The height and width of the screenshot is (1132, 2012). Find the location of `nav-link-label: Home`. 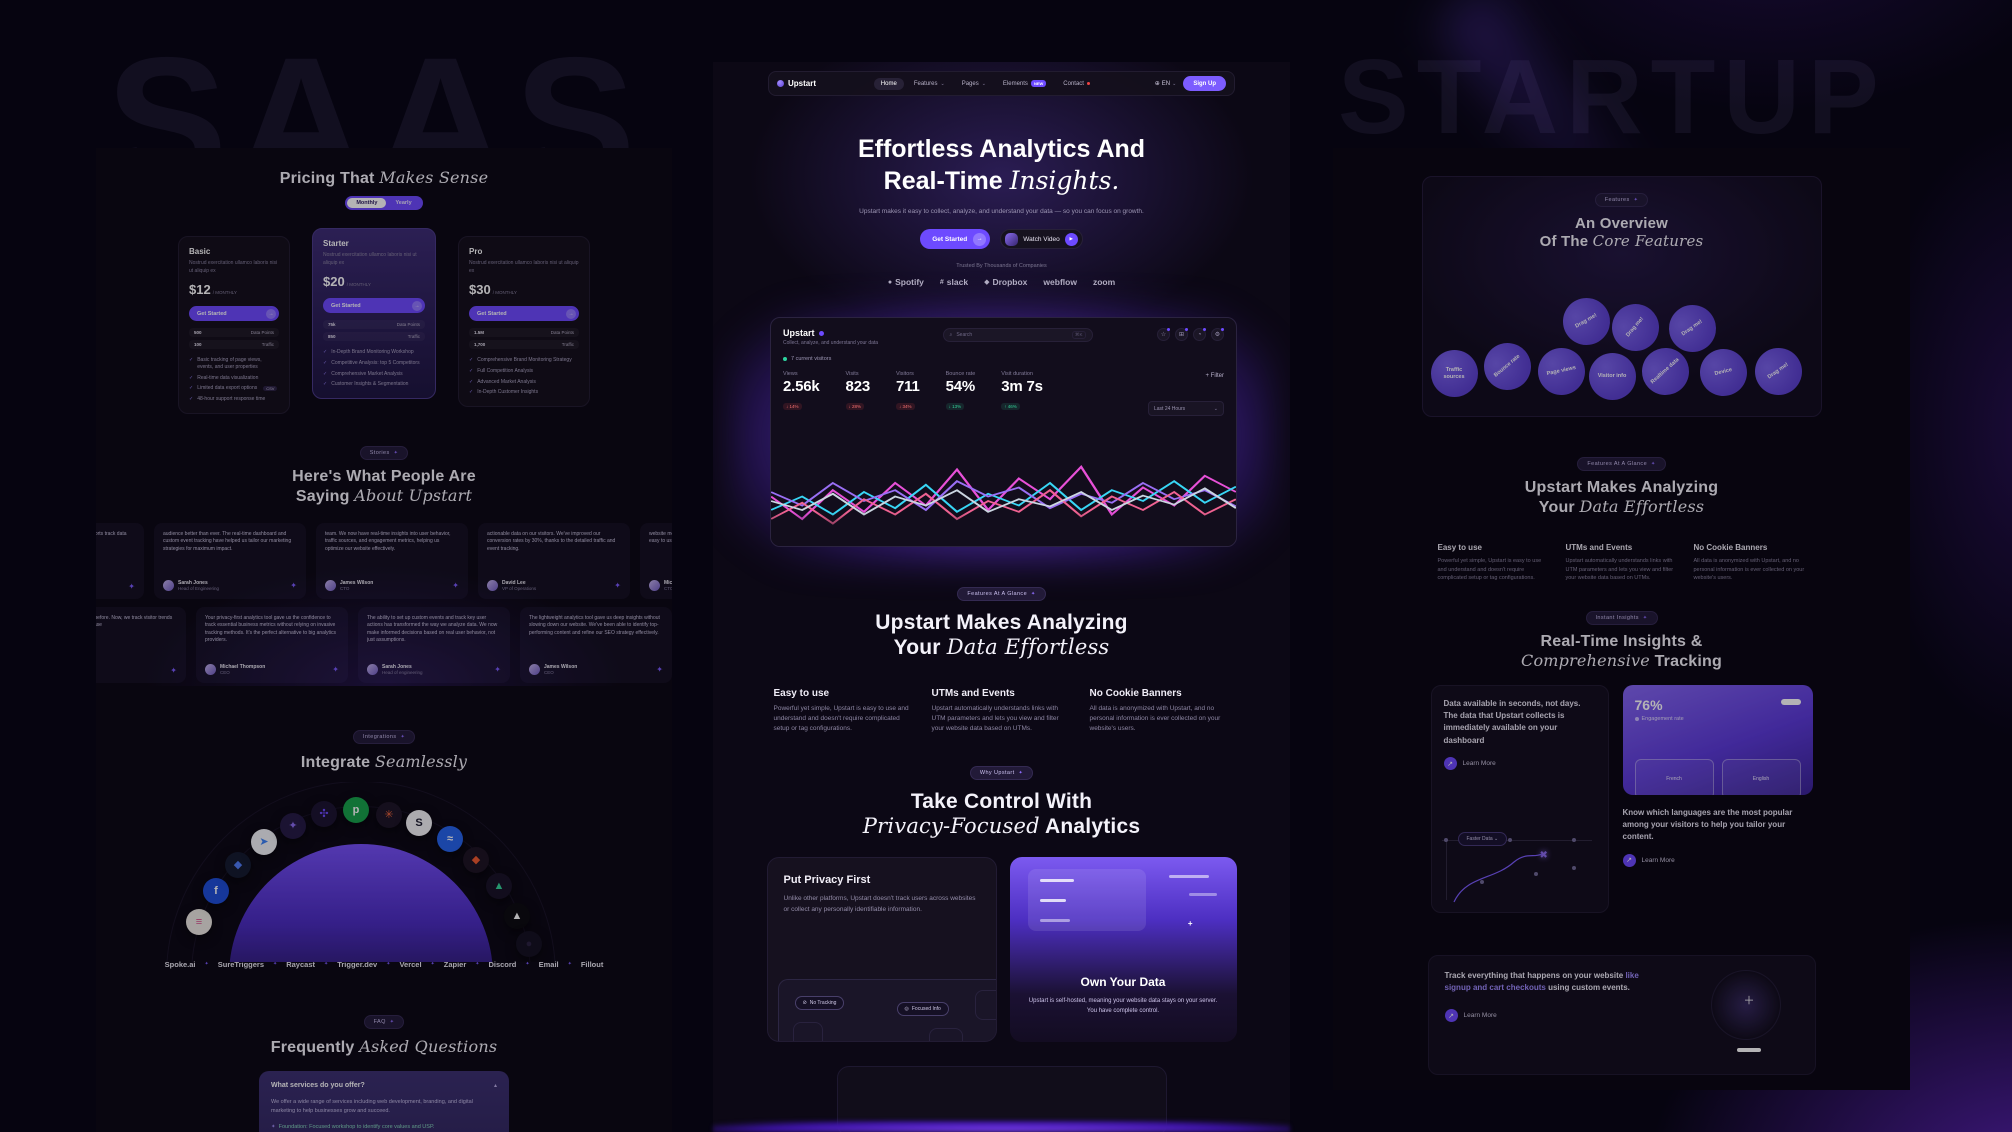

nav-link-label: Home is located at coordinates (888, 83).